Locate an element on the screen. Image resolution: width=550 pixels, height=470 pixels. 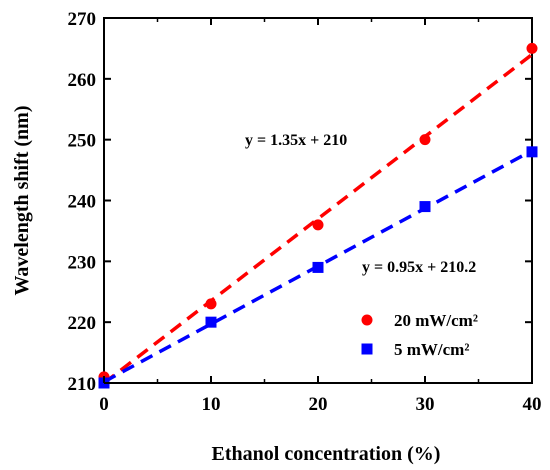
y-tick-label: 270 is located at coordinates (82, 19).